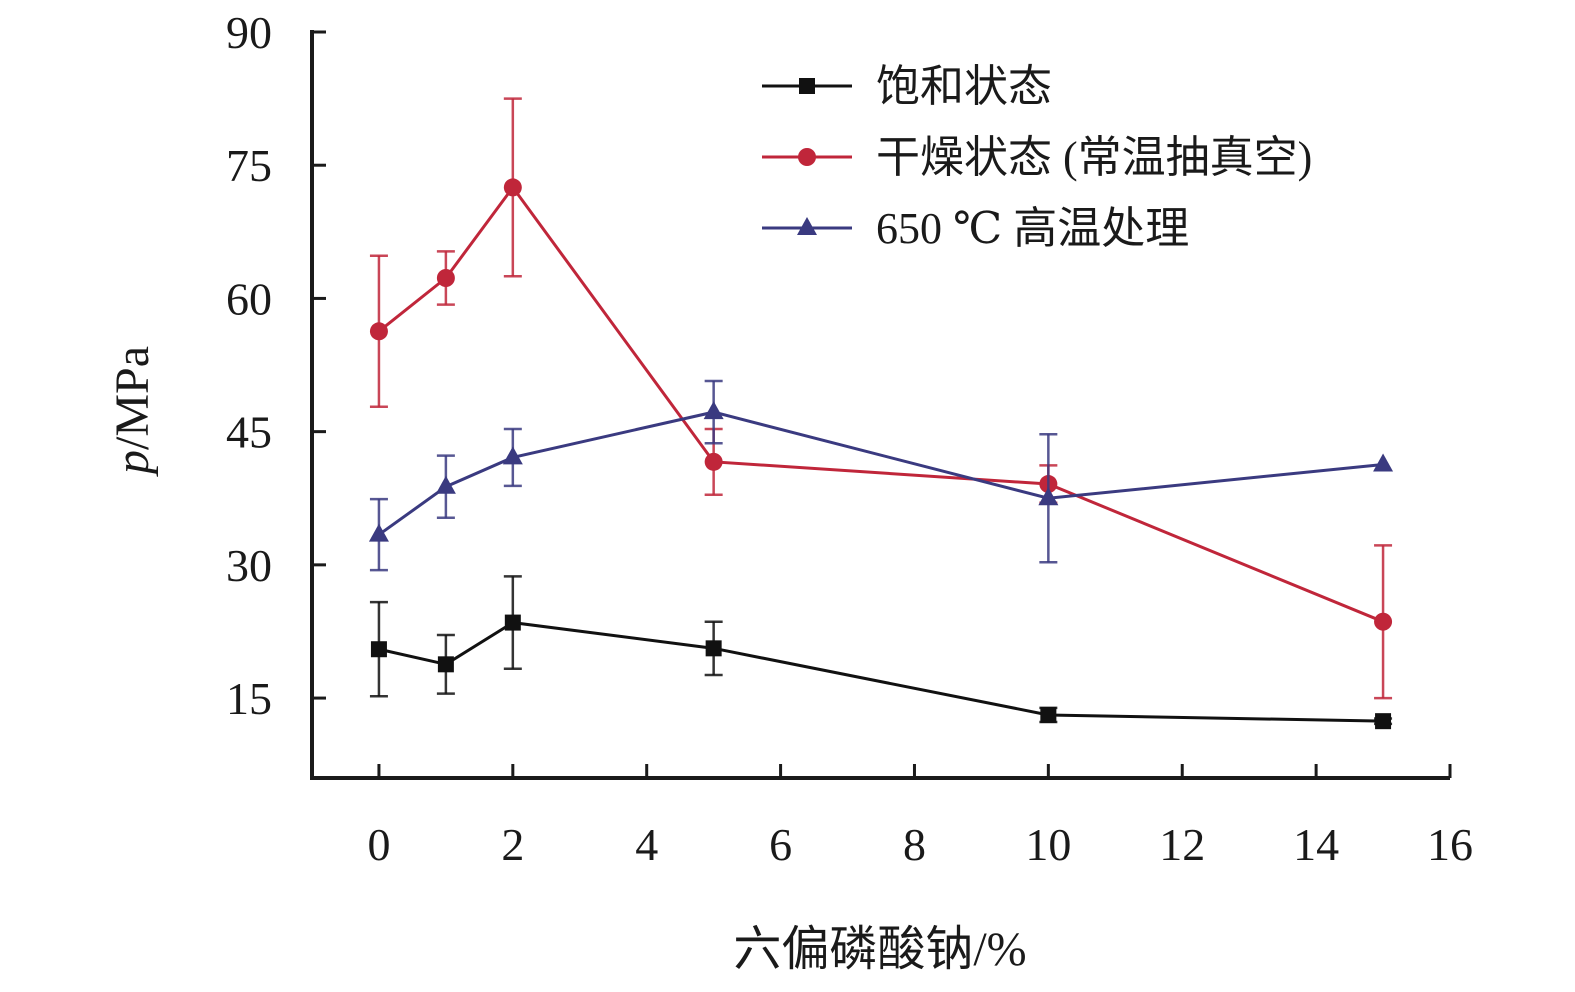 Image resolution: width=1575 pixels, height=992 pixels. What do you see at coordinates (1032, 228) in the screenshot?
I see `legend-label: 650 ℃ 高温处理` at bounding box center [1032, 228].